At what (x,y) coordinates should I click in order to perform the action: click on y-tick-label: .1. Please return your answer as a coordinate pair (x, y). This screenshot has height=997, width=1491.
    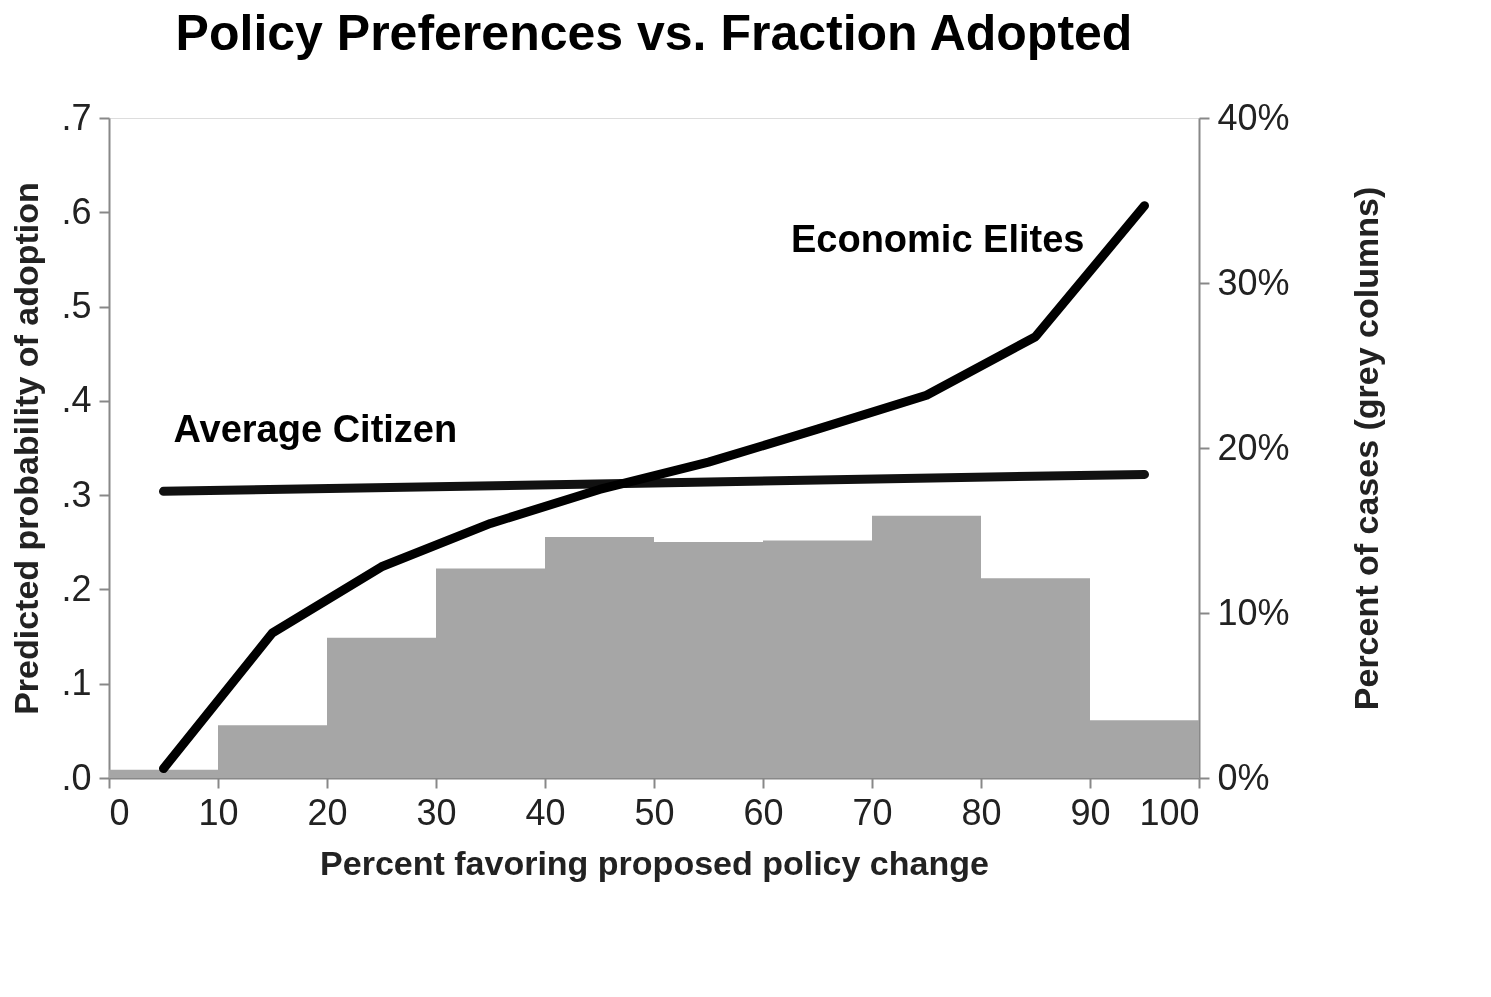
    Looking at the image, I should click on (76, 683).